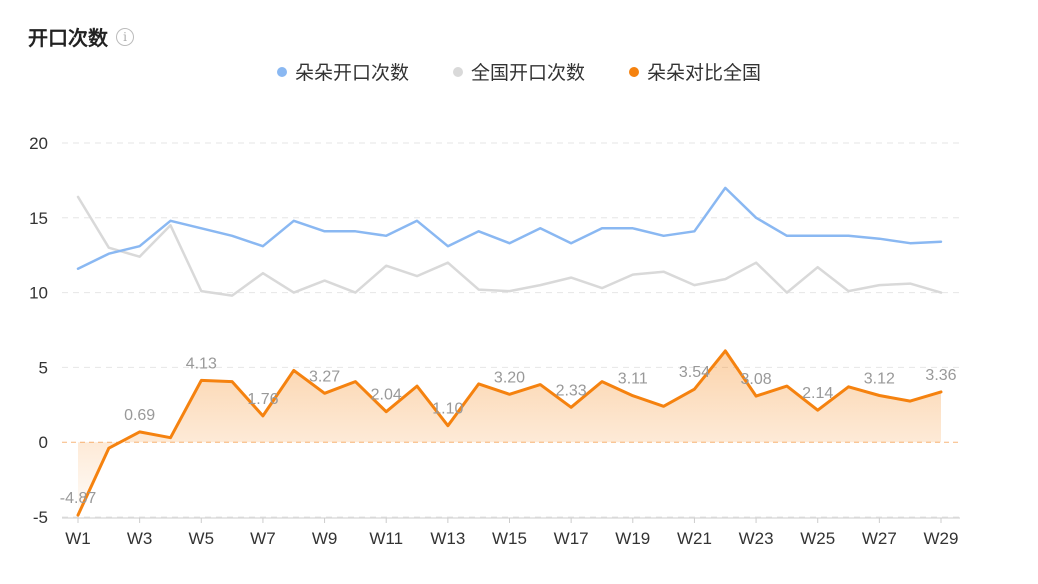 The width and height of the screenshot is (1038, 584). Describe the element at coordinates (78, 538) in the screenshot. I see `x-tick-label: W1` at that location.